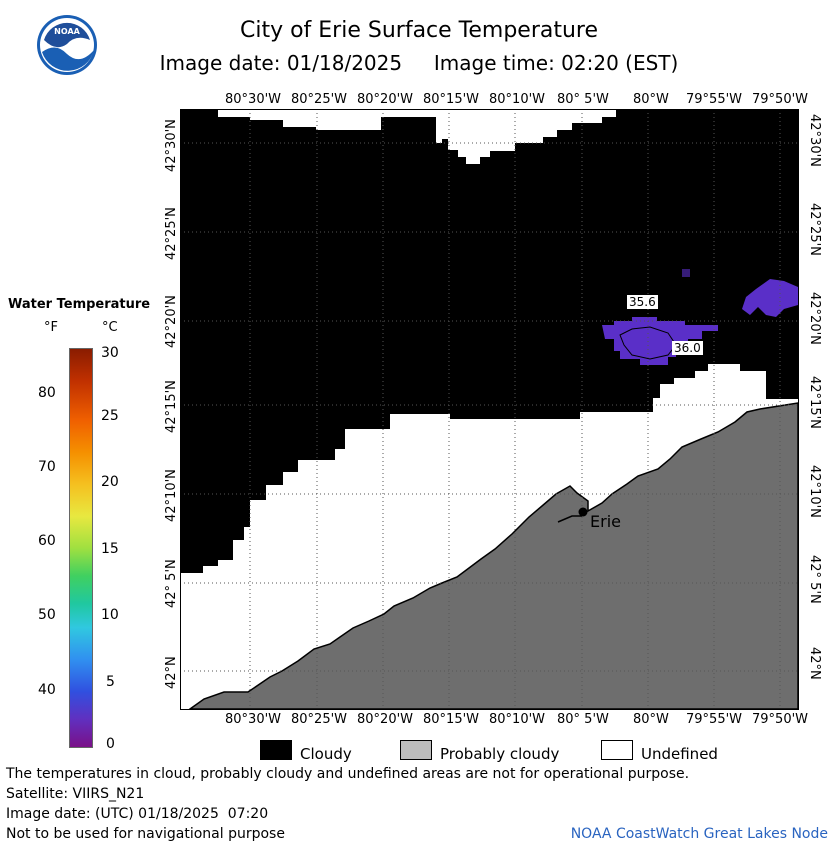  Describe the element at coordinates (171, 406) in the screenshot. I see `lat-label-left: 42°15'N` at that location.